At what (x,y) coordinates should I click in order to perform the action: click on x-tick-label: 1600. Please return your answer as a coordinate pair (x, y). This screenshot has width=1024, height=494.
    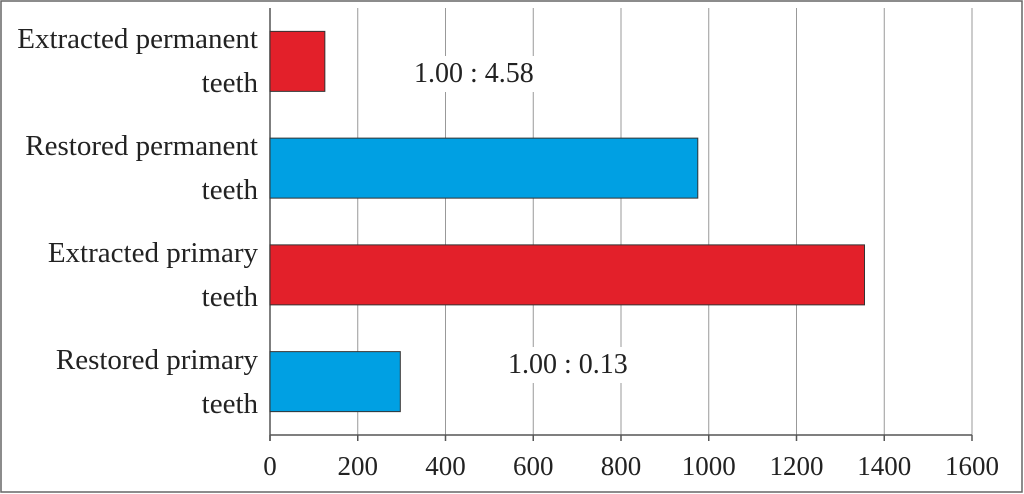
    Looking at the image, I should click on (972, 466).